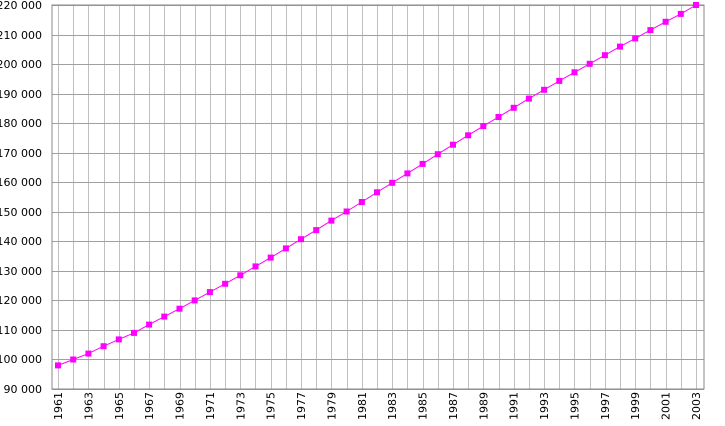  Describe the element at coordinates (362, 406) in the screenshot. I see `x-tick-label: 1981` at that location.